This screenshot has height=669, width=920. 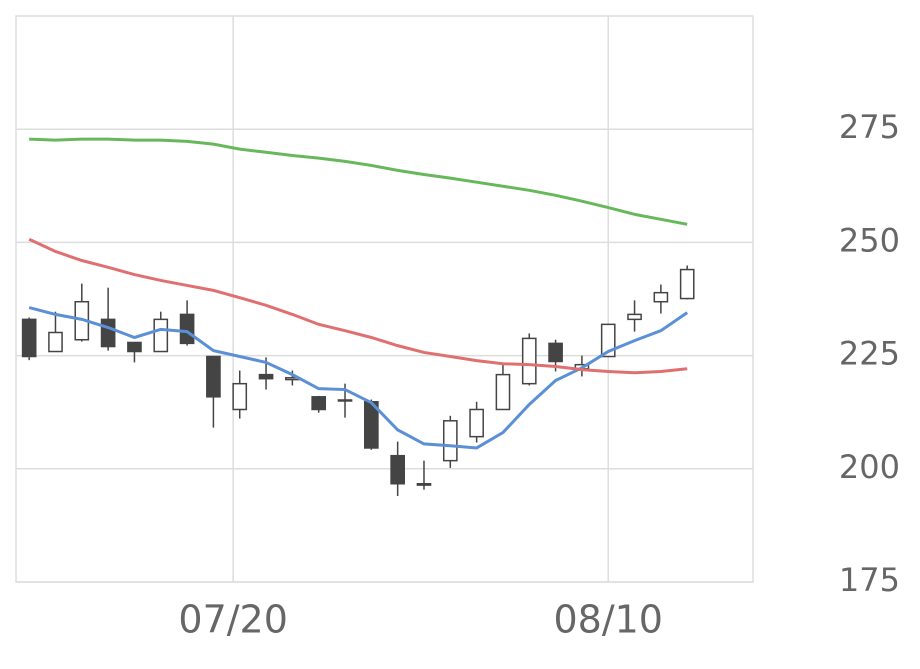 I want to click on y-tick-label: 250, so click(x=869, y=240).